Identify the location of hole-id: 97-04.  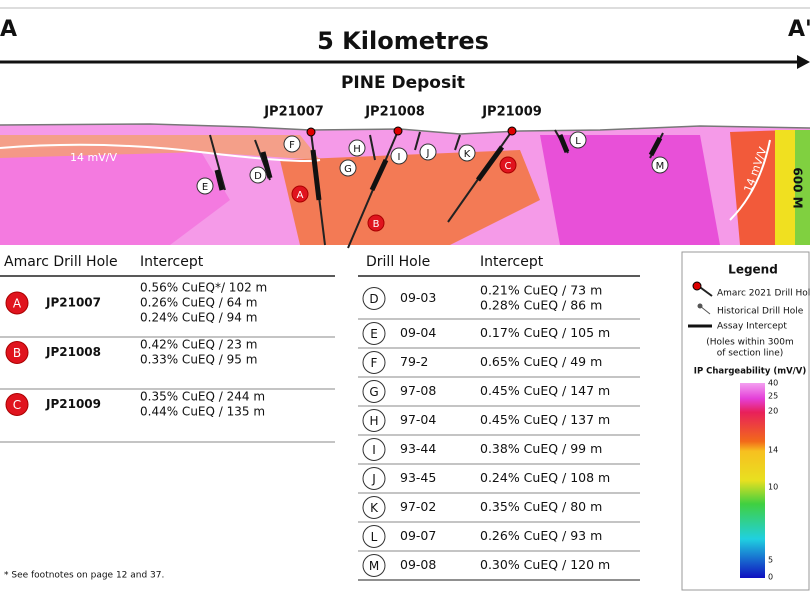
(418, 419).